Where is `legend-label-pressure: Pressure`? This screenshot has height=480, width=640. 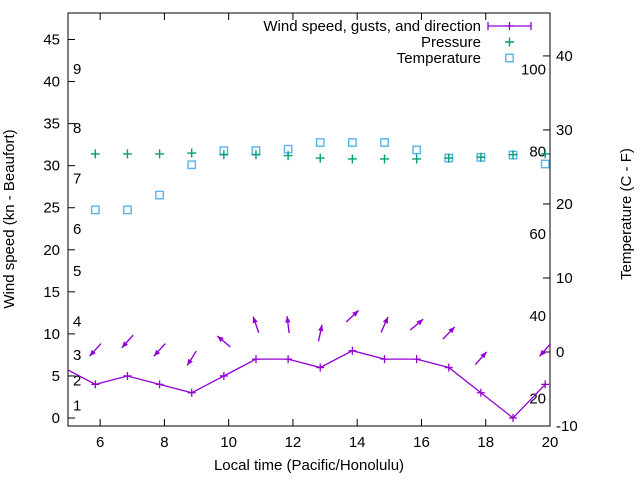
legend-label-pressure: Pressure is located at coordinates (451, 42).